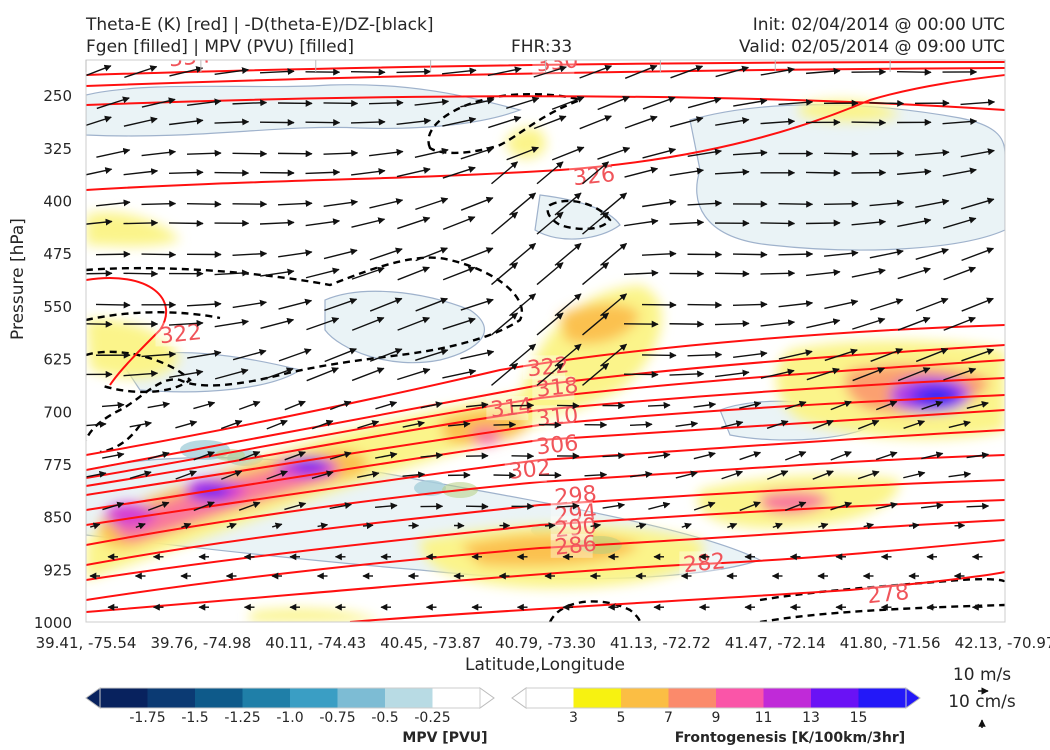  What do you see at coordinates (289, 718) in the screenshot?
I see `colorbar-tick-label: -1.0` at bounding box center [289, 718].